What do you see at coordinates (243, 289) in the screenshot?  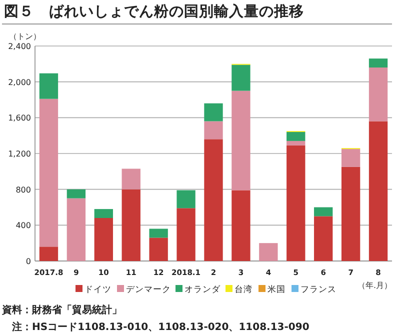 I see `legend-label: 台湾` at bounding box center [243, 289].